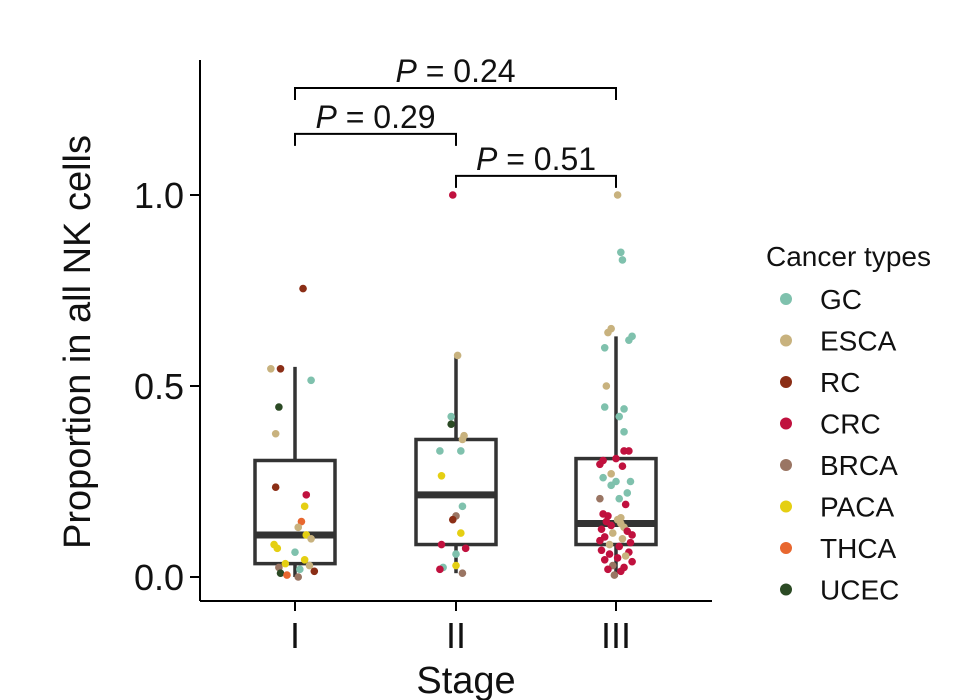 Image resolution: width=980 pixels, height=700 pixels. Describe the element at coordinates (456, 635) in the screenshot. I see `x-tick-label: II` at that location.